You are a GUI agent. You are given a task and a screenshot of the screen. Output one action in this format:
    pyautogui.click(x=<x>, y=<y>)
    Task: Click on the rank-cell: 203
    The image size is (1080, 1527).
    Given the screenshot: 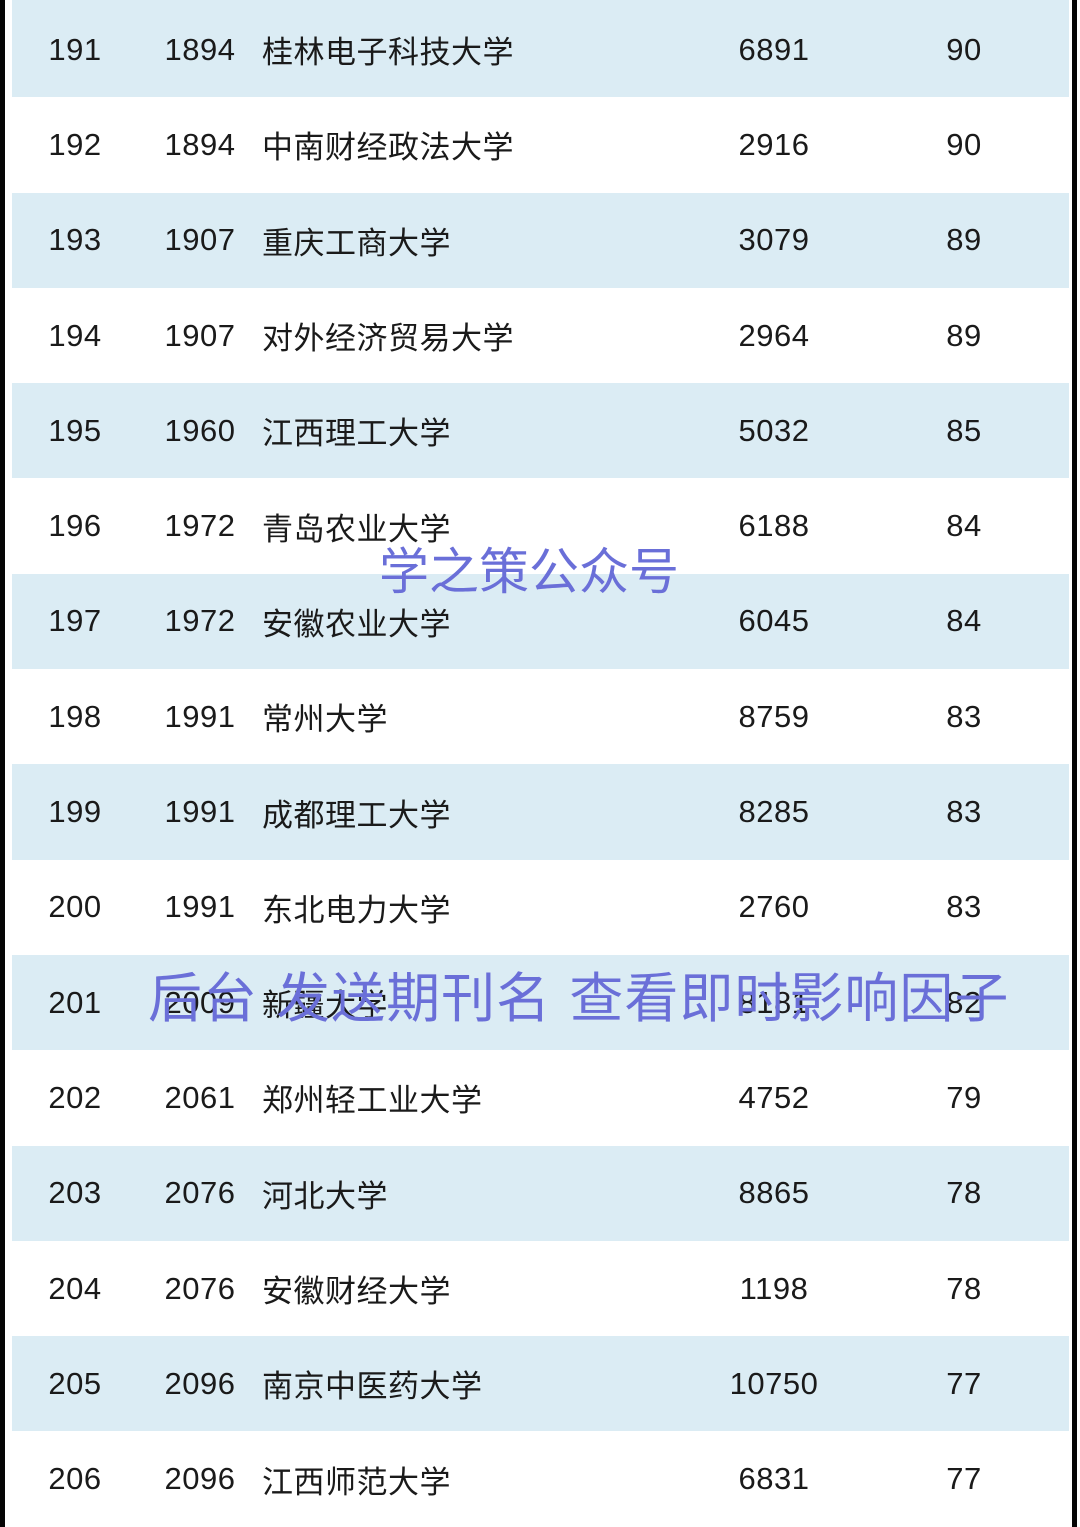 What is the action you would take?
    pyautogui.click(x=75, y=1193)
    